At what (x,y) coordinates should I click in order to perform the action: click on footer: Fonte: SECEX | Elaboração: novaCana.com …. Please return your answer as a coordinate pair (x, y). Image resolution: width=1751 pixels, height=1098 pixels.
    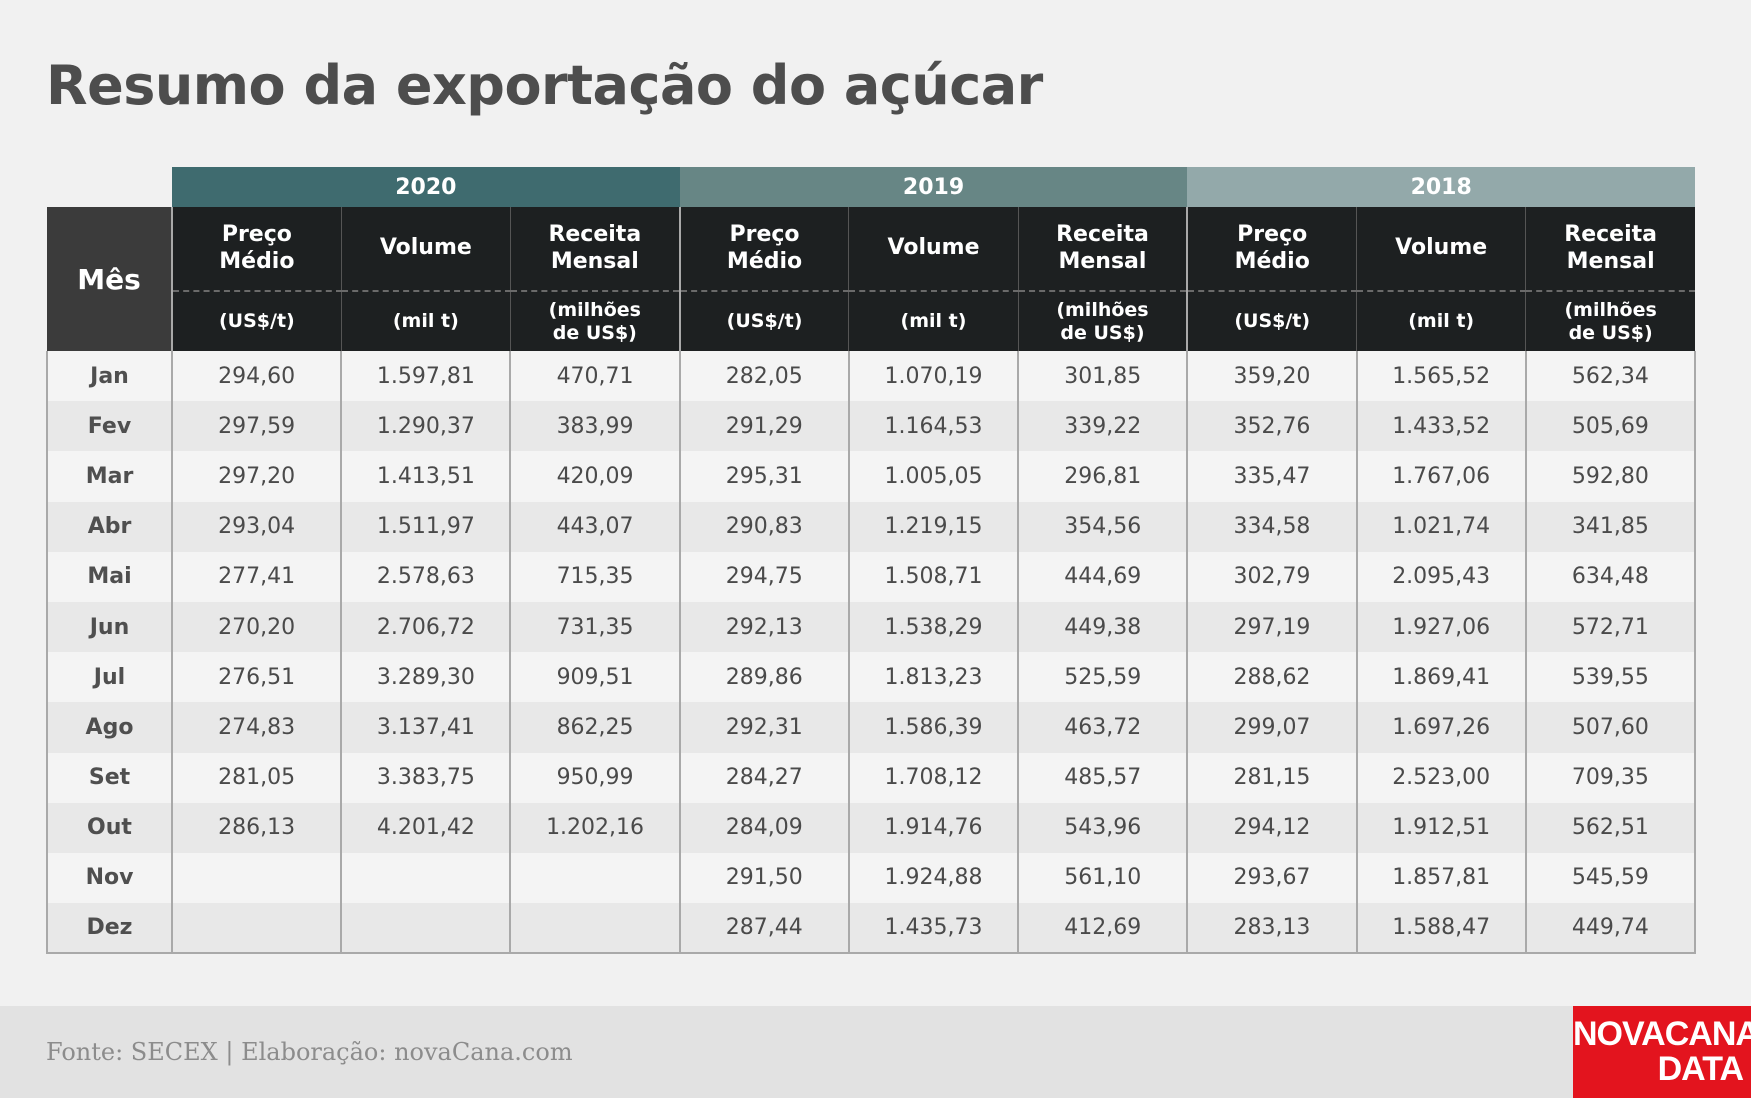
    Looking at the image, I should click on (875, 1052).